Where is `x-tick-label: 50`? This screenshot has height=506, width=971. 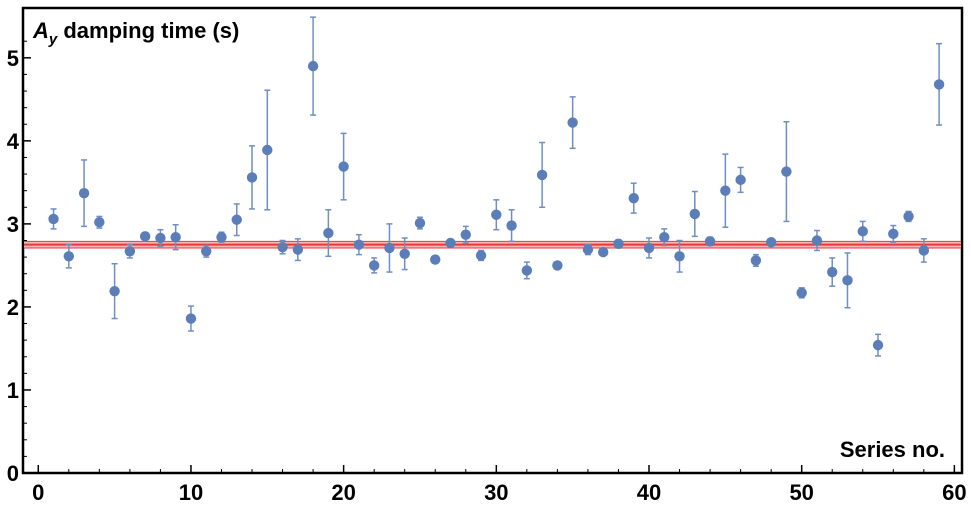
x-tick-label: 50 is located at coordinates (801, 492).